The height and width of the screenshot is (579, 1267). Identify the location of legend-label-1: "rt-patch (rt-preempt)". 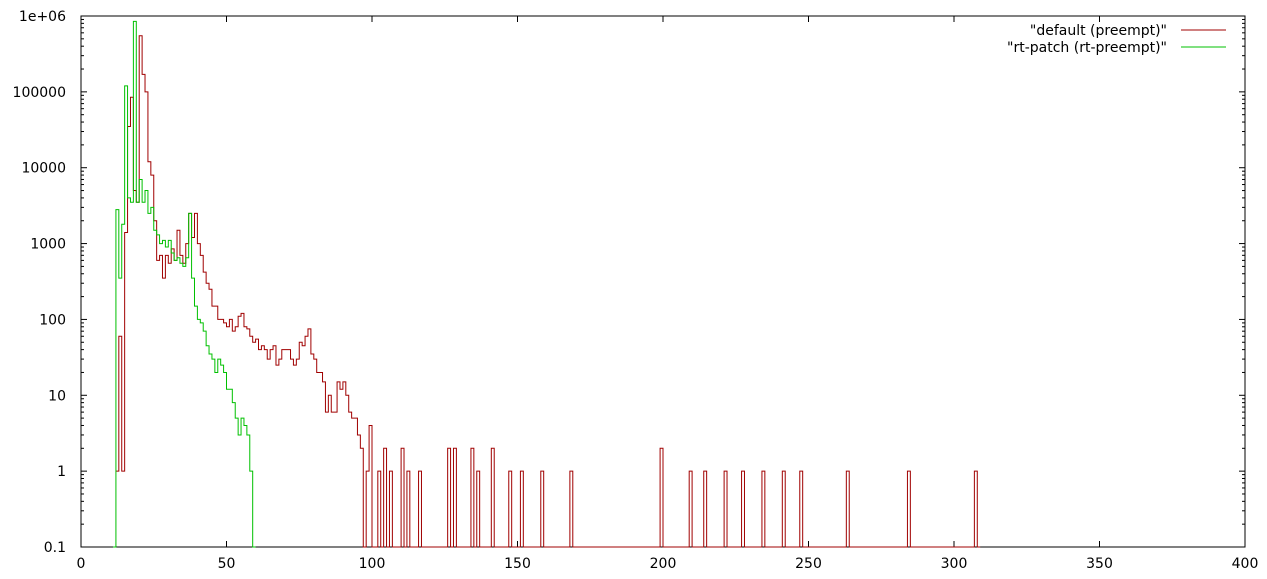
(1087, 48).